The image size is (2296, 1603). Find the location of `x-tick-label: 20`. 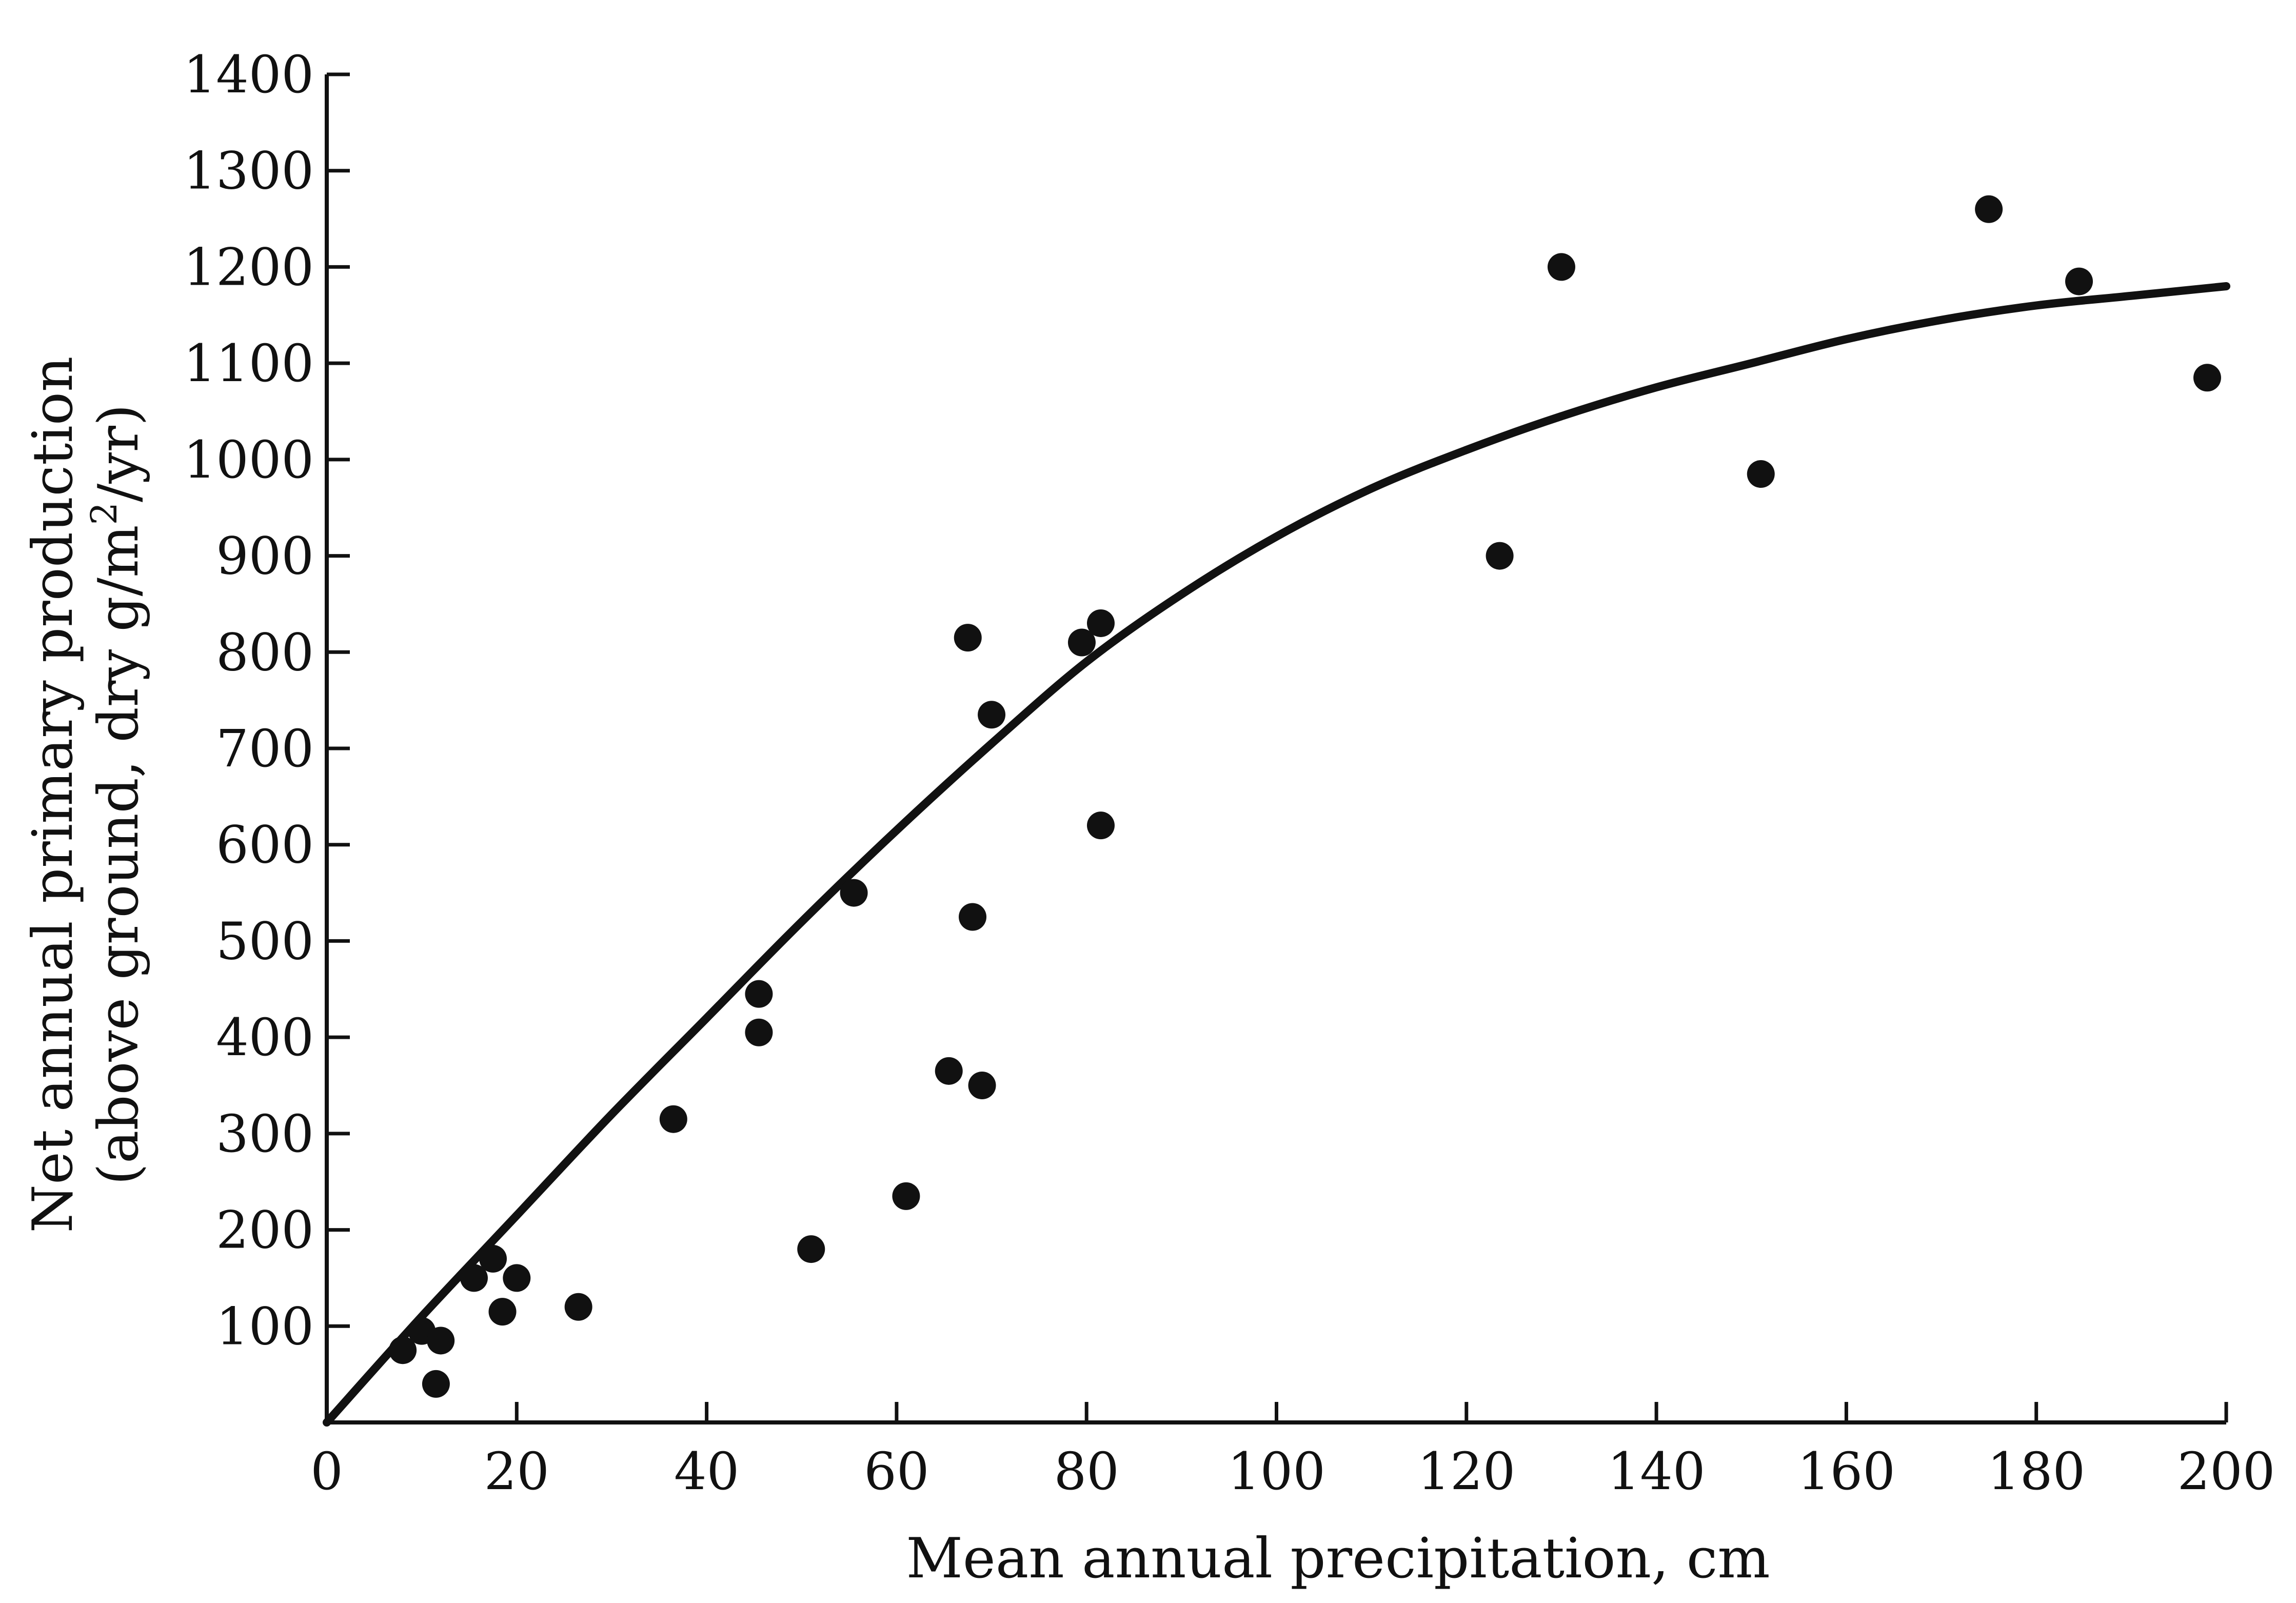

x-tick-label: 20 is located at coordinates (517, 1471).